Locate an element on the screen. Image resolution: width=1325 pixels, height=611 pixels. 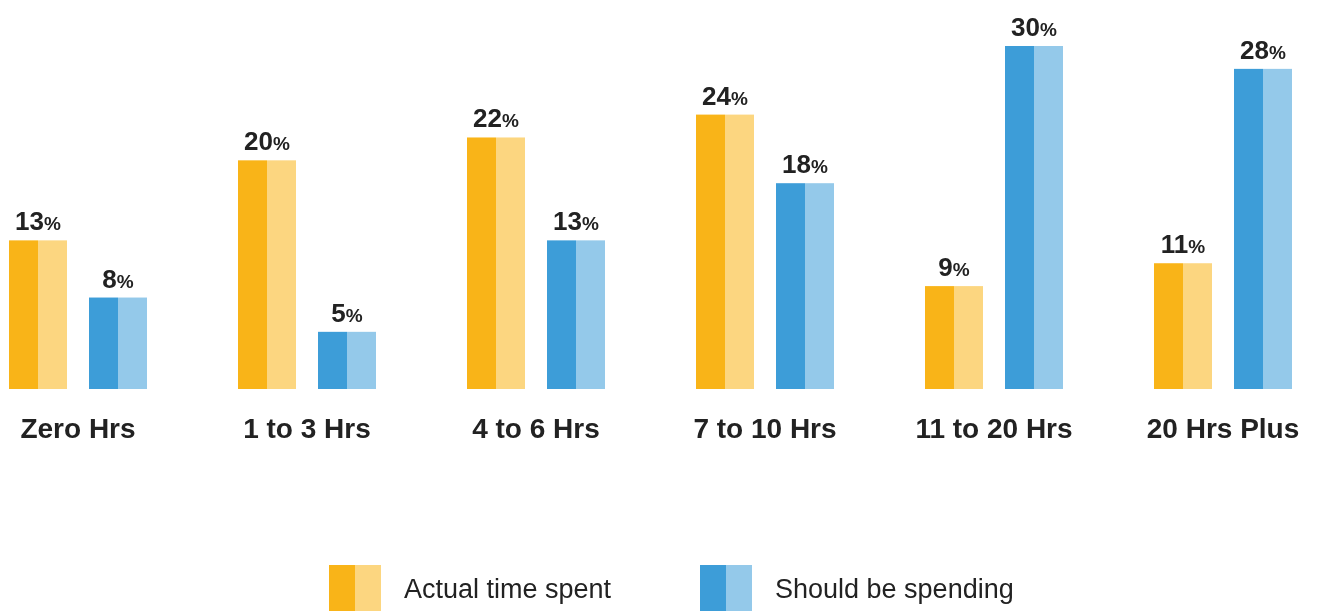
legend-label: Actual time spent is located at coordinates (508, 589).